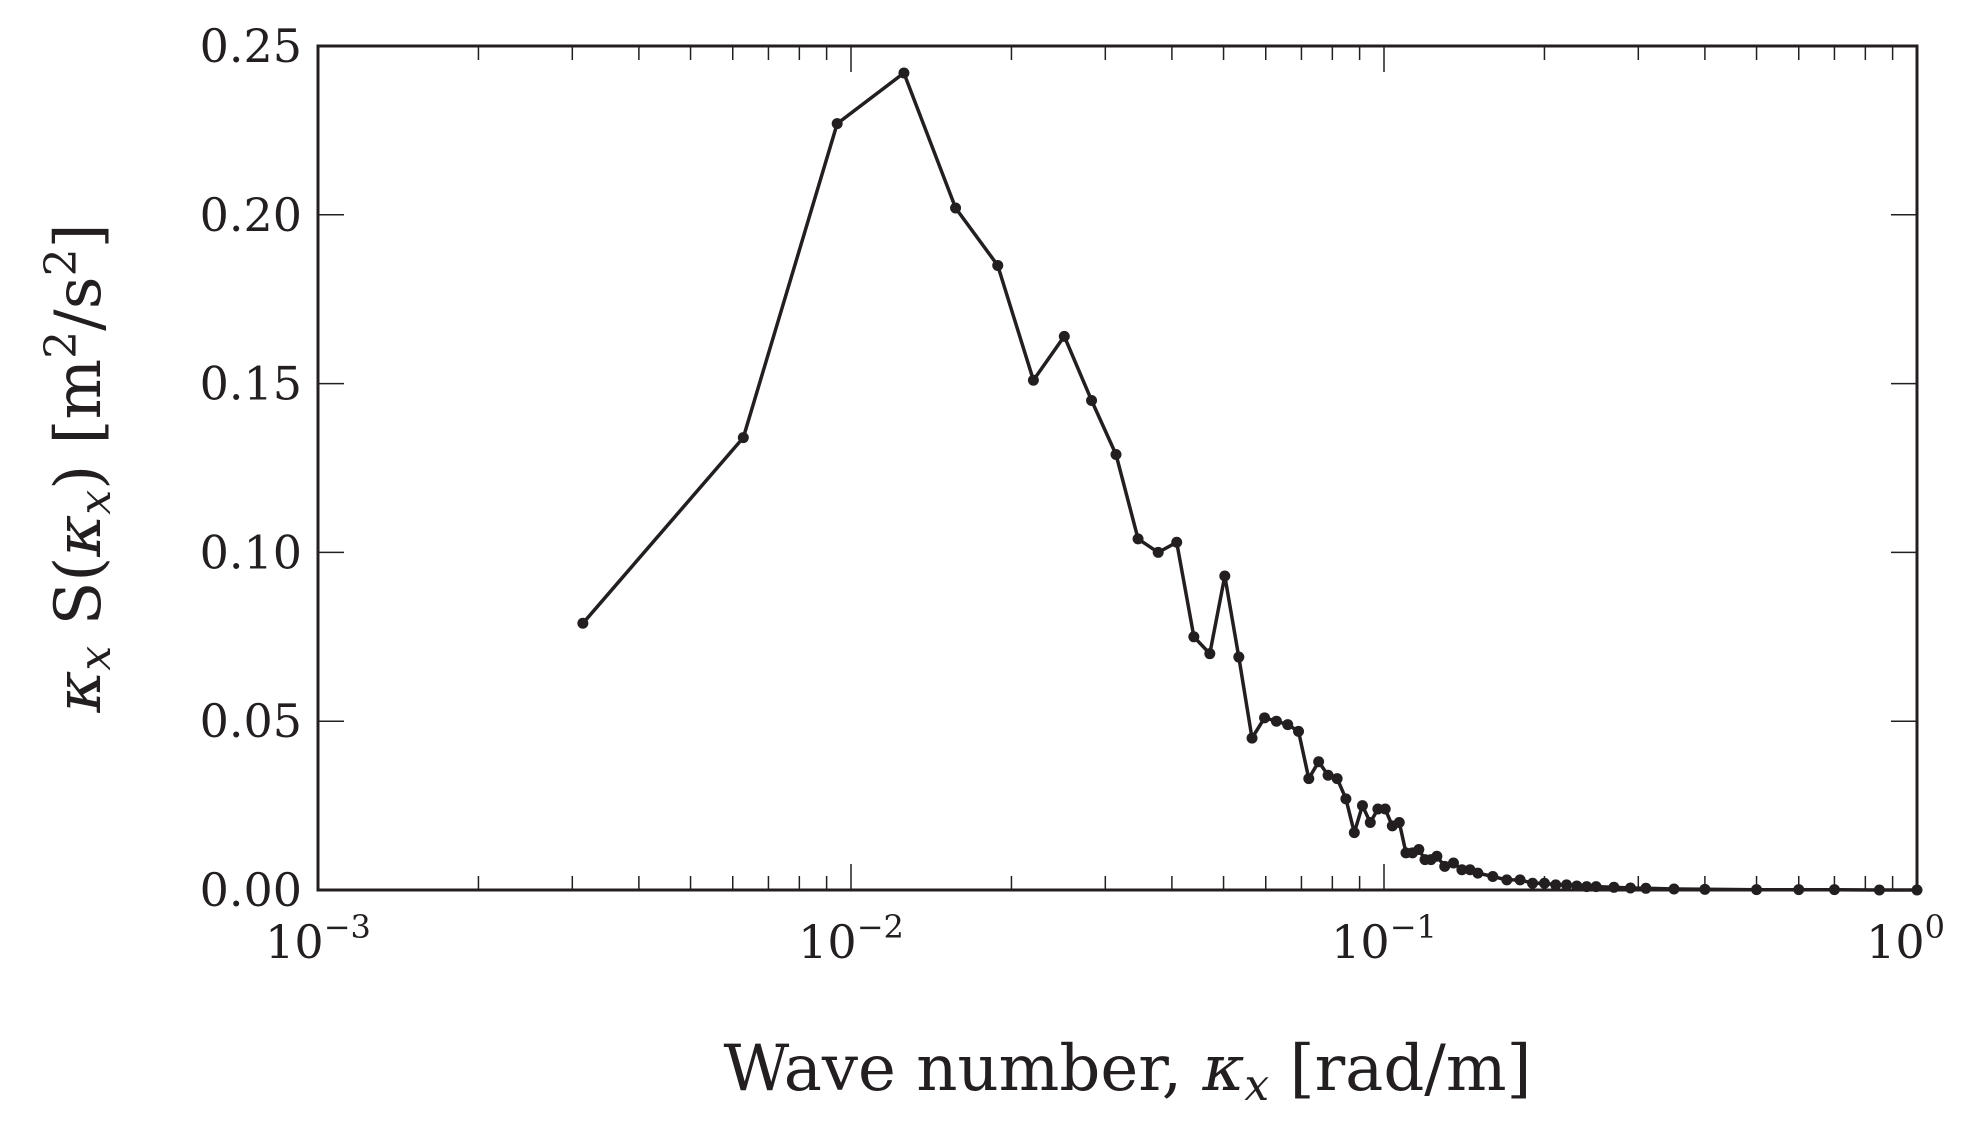 The height and width of the screenshot is (1125, 1965). What do you see at coordinates (251, 890) in the screenshot?
I see `y-tick-label: 0.00` at bounding box center [251, 890].